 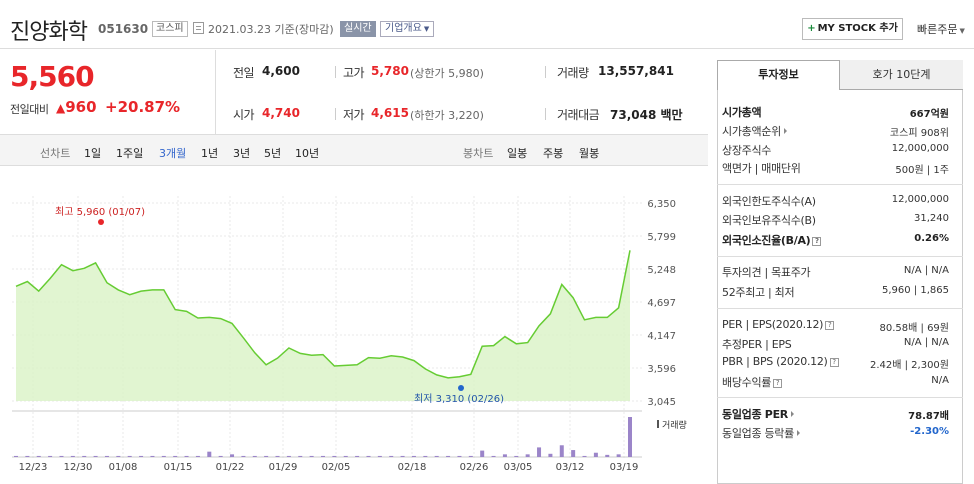 I want to click on y-tick-label: 4,697, so click(x=661, y=303).